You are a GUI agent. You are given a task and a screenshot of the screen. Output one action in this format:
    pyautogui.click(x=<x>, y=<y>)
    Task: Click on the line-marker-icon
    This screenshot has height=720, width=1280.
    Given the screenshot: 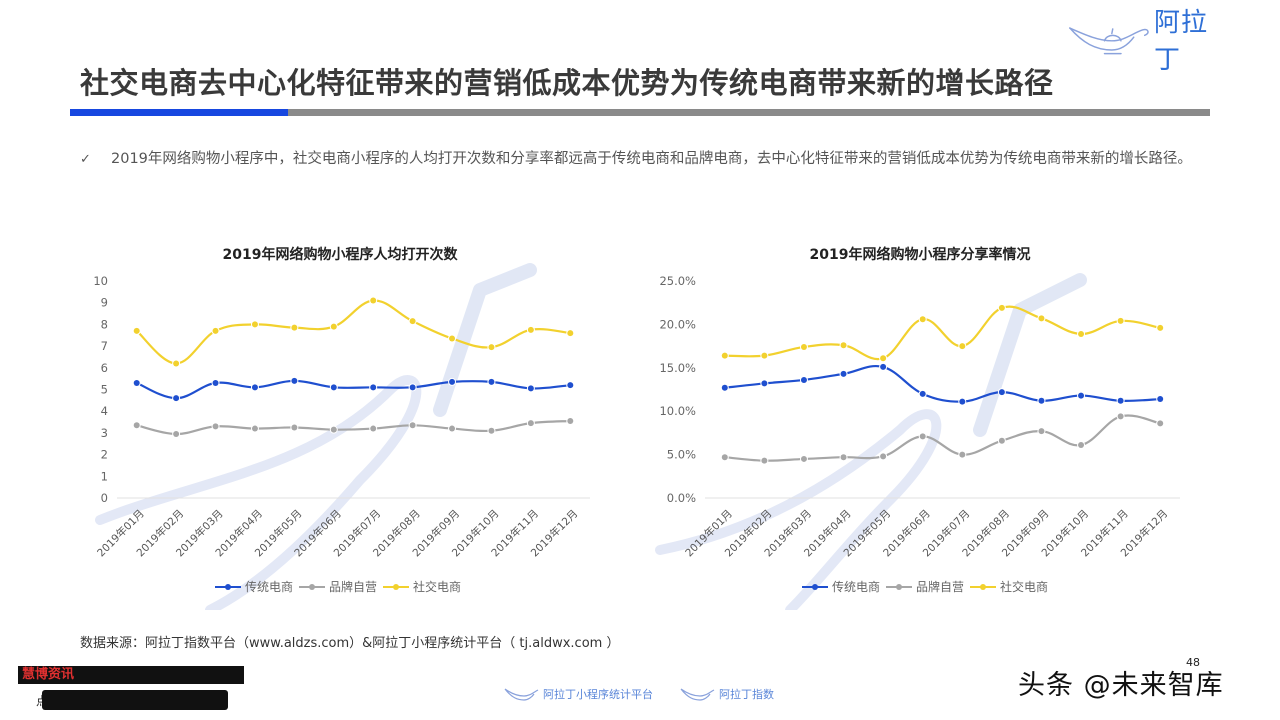 What is the action you would take?
    pyautogui.click(x=228, y=587)
    